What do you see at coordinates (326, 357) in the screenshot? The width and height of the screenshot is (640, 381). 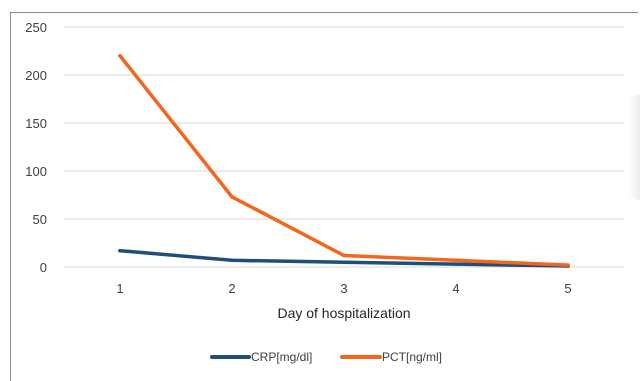 I see `legend: CRP[mg/dl] PCT[ng/ml]` at bounding box center [326, 357].